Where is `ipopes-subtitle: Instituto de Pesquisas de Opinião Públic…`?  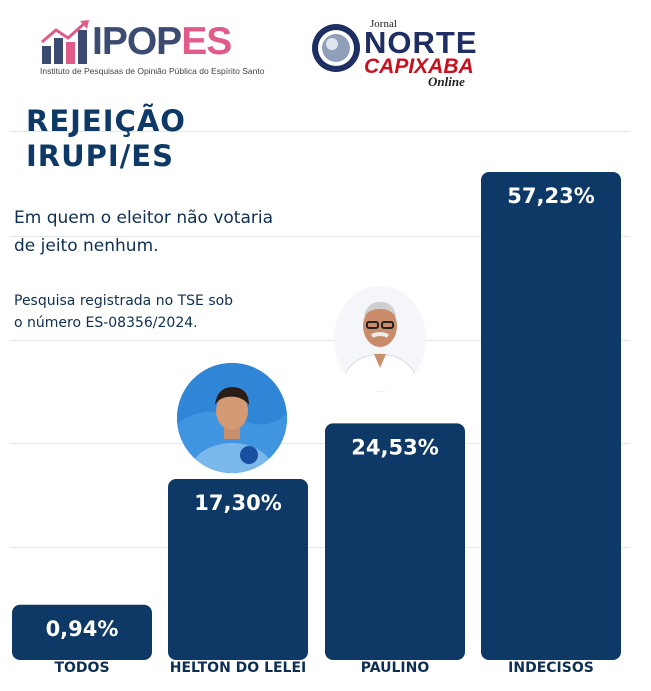
ipopes-subtitle: Instituto de Pesquisas de Opinião Públic… is located at coordinates (152, 71).